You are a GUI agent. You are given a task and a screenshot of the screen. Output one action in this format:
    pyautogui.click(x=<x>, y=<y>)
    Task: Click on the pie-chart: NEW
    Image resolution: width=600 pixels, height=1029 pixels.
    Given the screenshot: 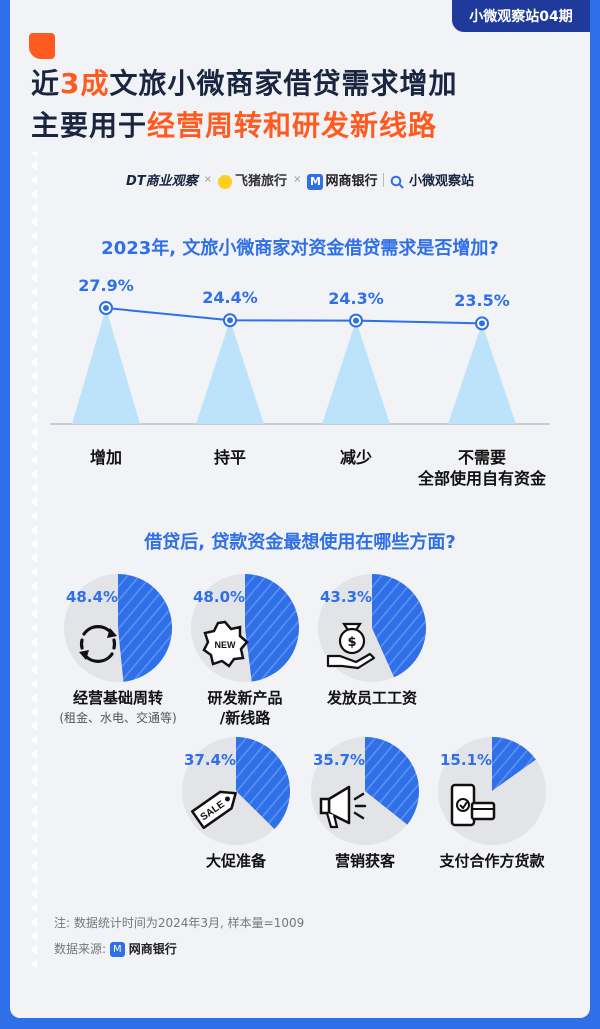 What is the action you would take?
    pyautogui.click(x=245, y=628)
    